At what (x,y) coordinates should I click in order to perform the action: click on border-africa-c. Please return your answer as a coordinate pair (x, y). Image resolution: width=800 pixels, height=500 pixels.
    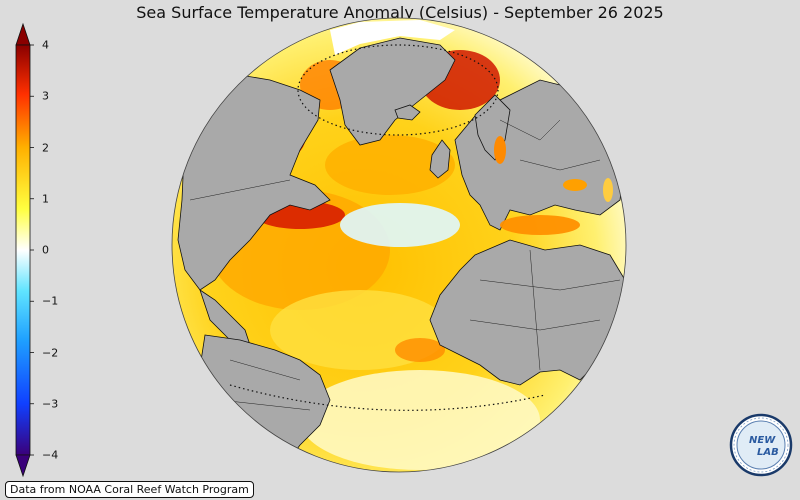
    Looking at the image, I should click on (535, 310).